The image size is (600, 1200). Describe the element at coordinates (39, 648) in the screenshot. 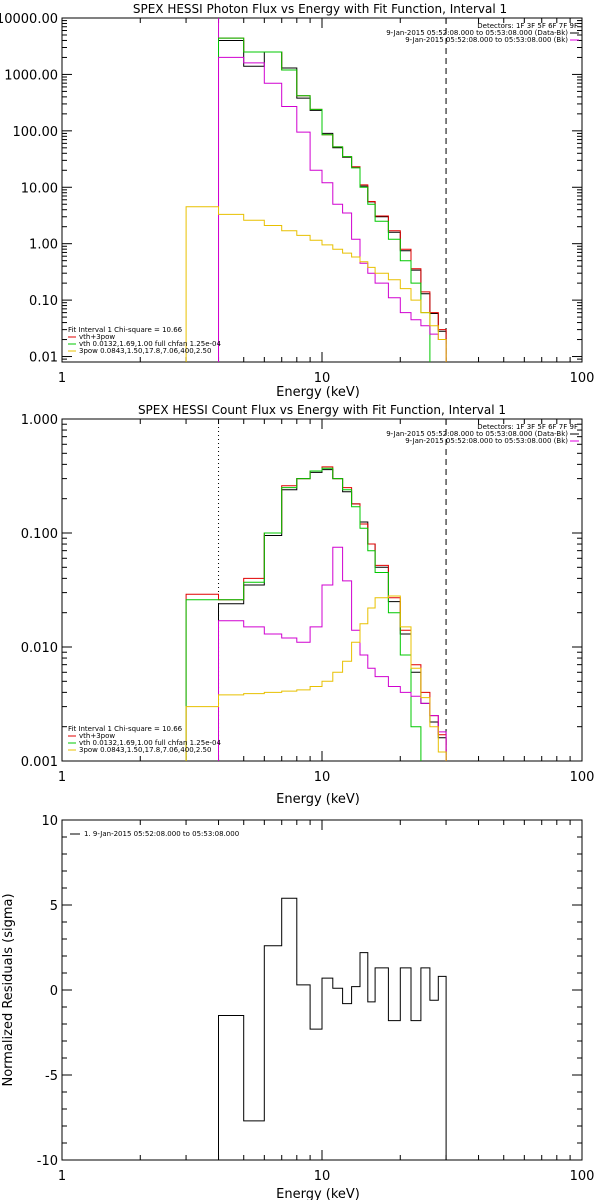

I see `y-tick-label: 0.010` at that location.